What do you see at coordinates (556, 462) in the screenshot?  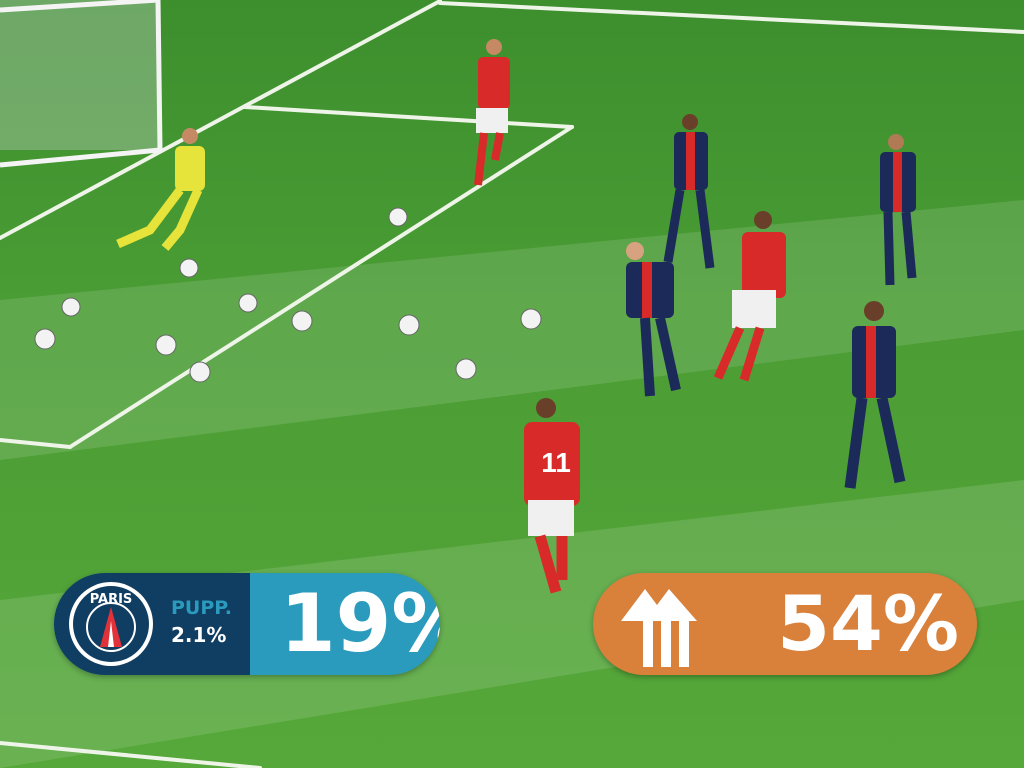 I see `shirt-number: 11` at bounding box center [556, 462].